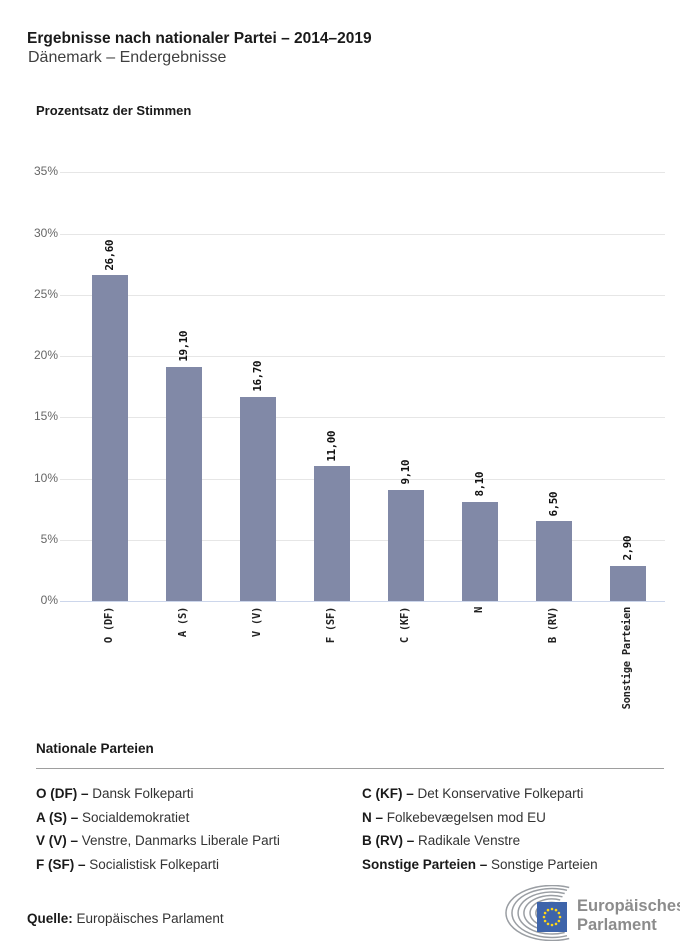  Describe the element at coordinates (257, 622) in the screenshot. I see `x-axis-label: V (V)` at that location.